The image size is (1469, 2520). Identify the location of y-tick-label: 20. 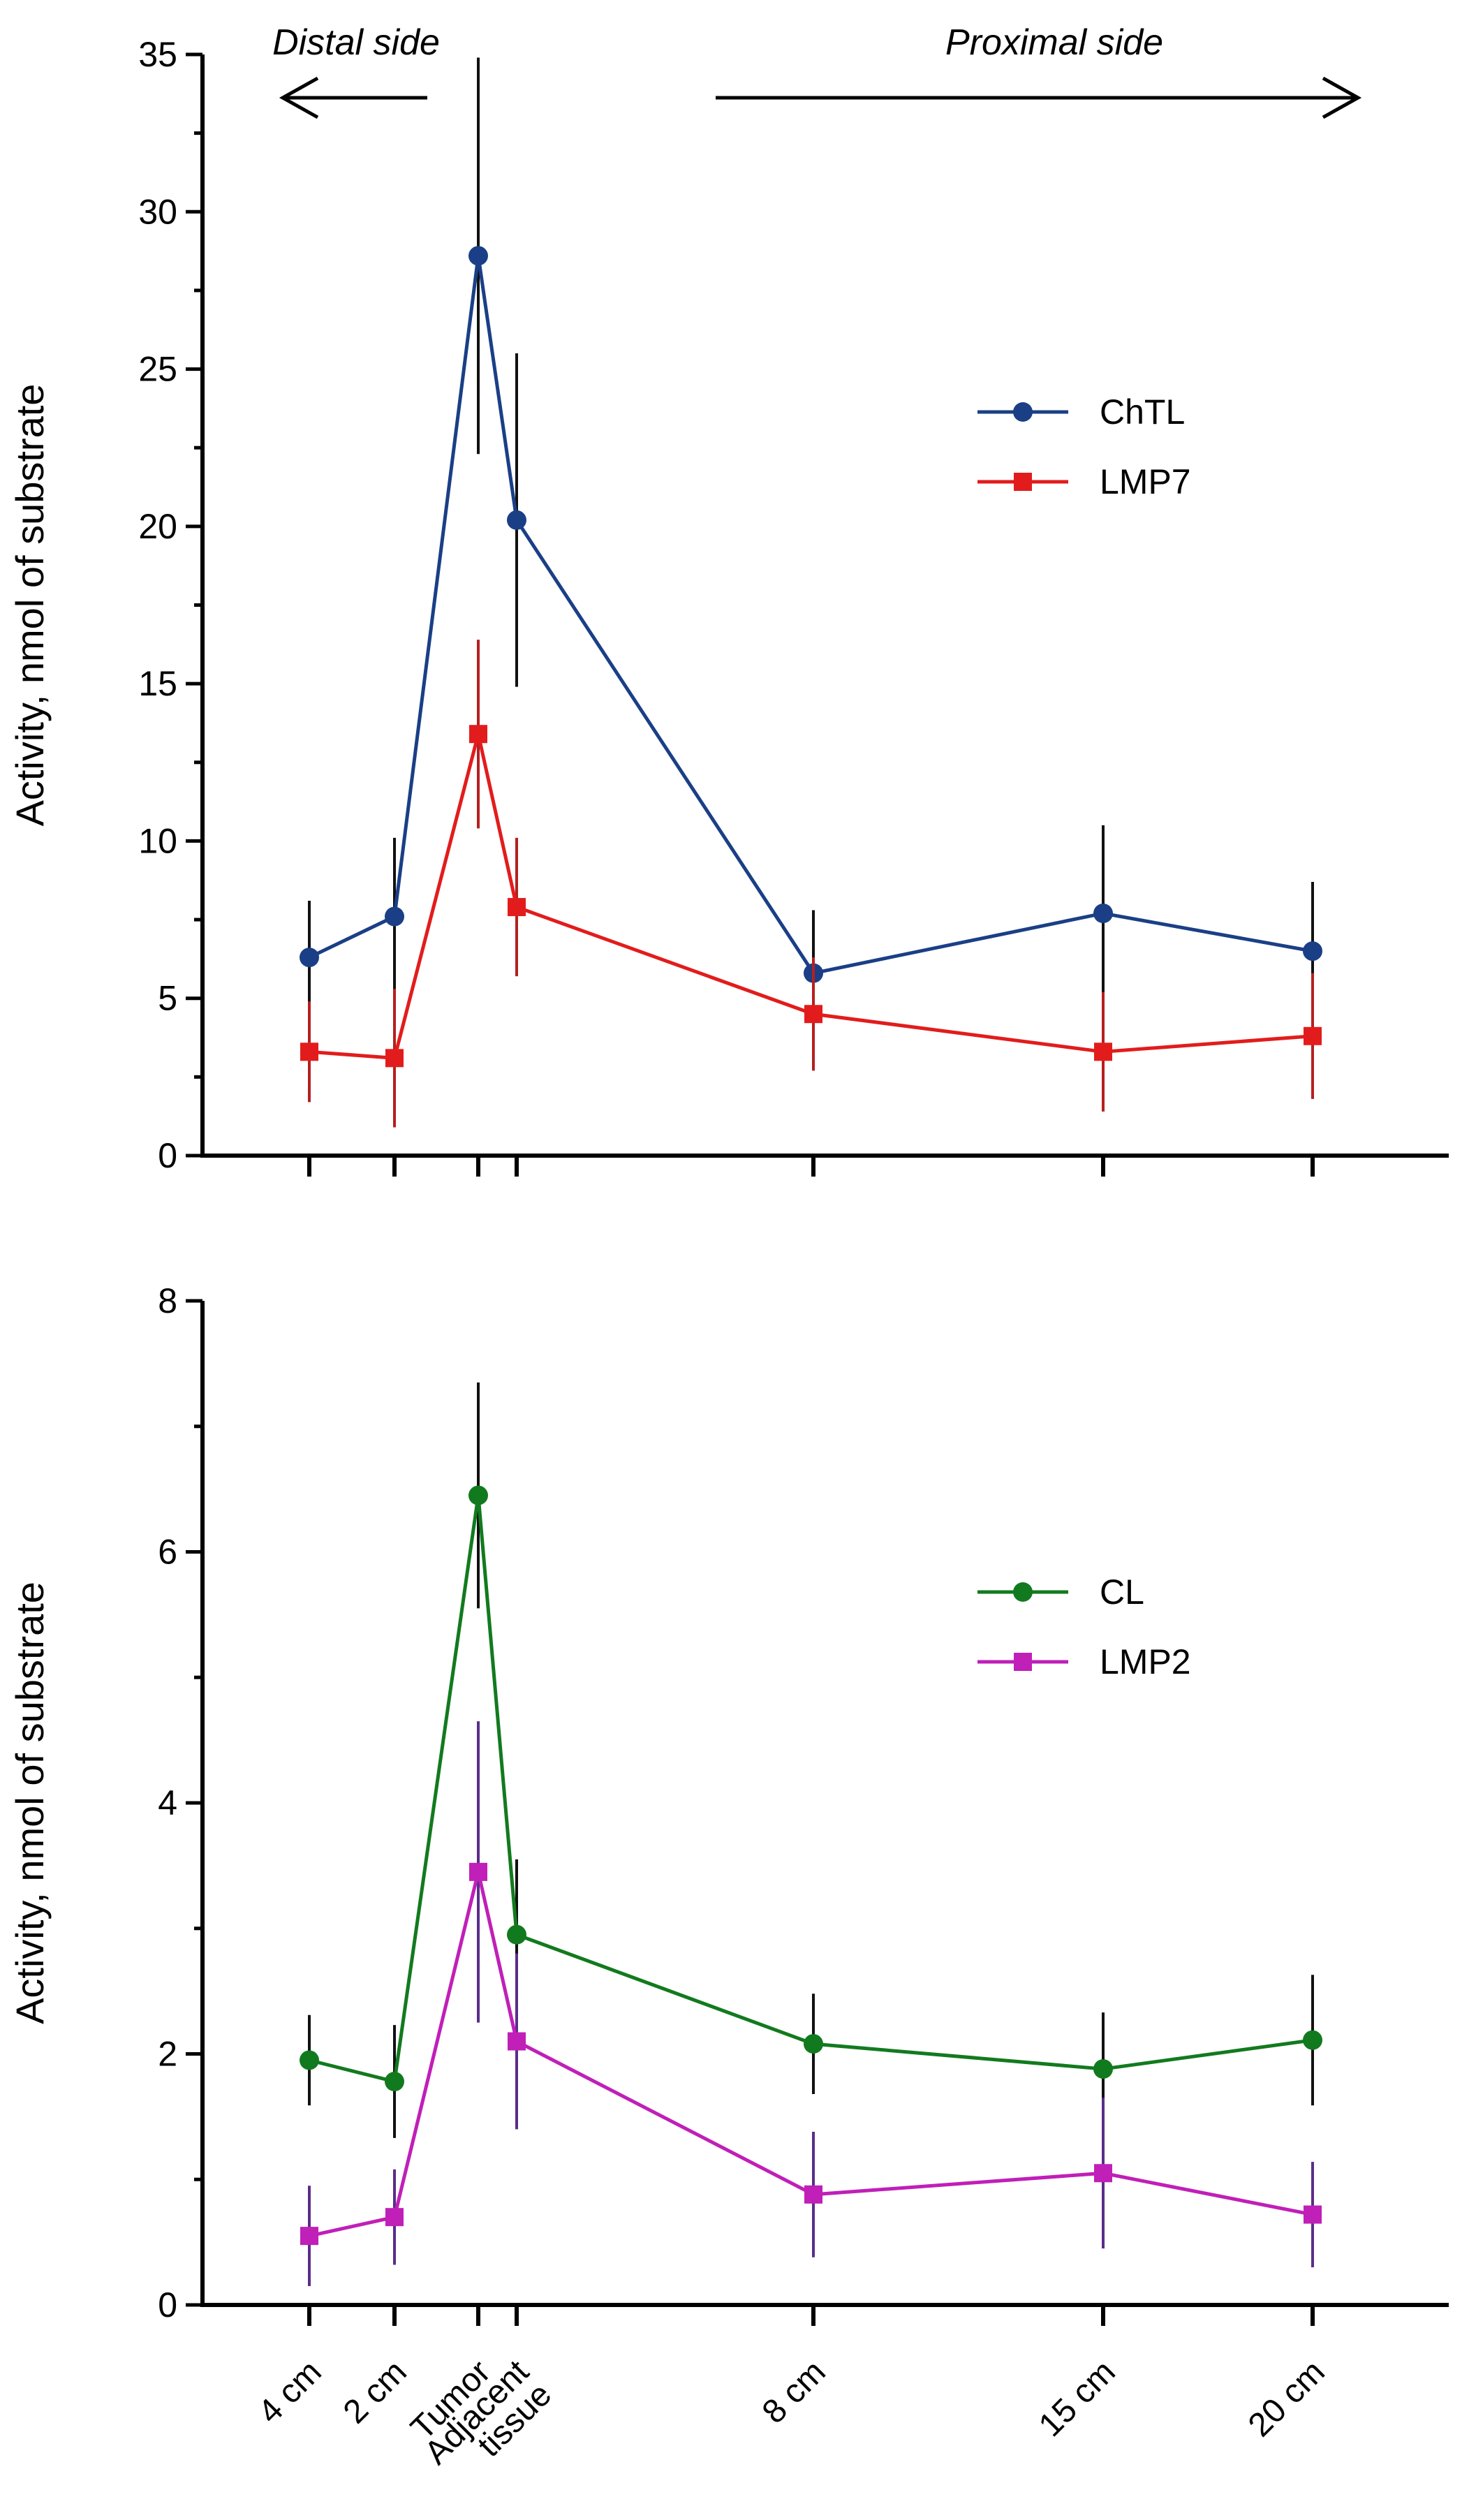
(157, 526).